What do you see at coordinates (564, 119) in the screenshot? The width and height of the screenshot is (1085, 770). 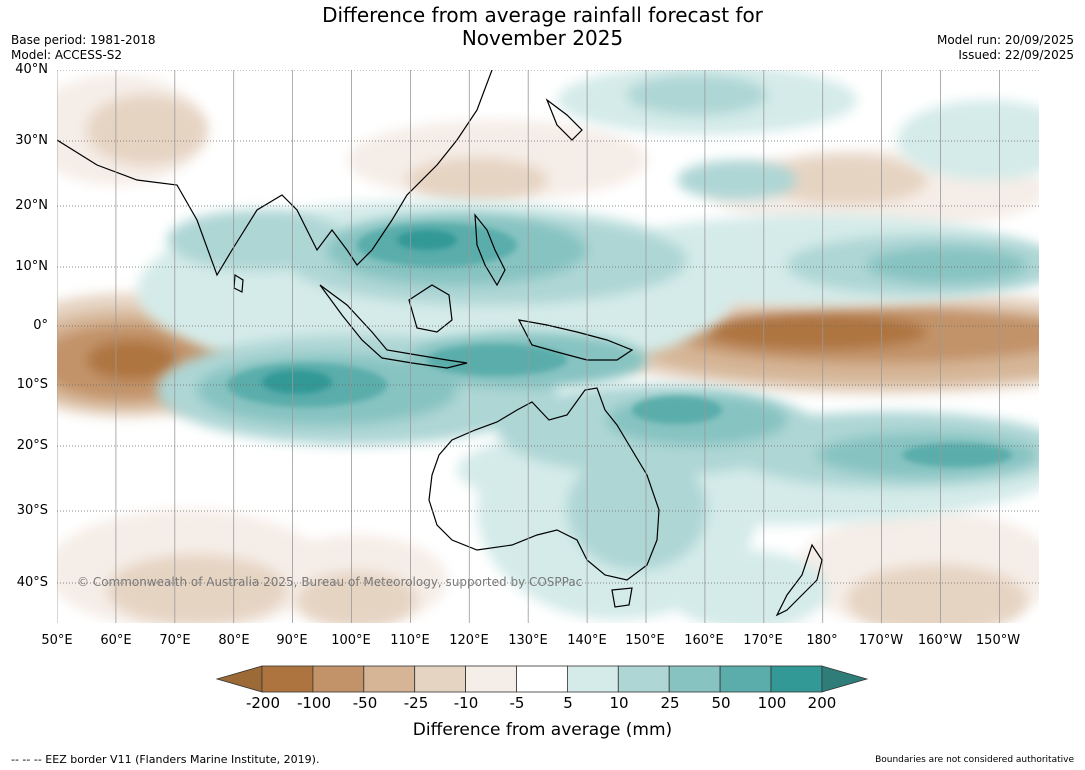 I see `japan-coast` at bounding box center [564, 119].